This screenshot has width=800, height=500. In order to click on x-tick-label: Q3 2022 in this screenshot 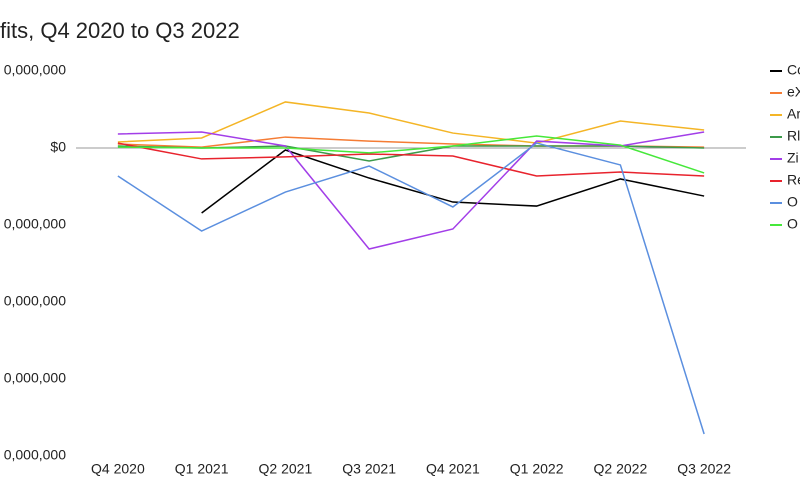, I will do `click(704, 469)`.